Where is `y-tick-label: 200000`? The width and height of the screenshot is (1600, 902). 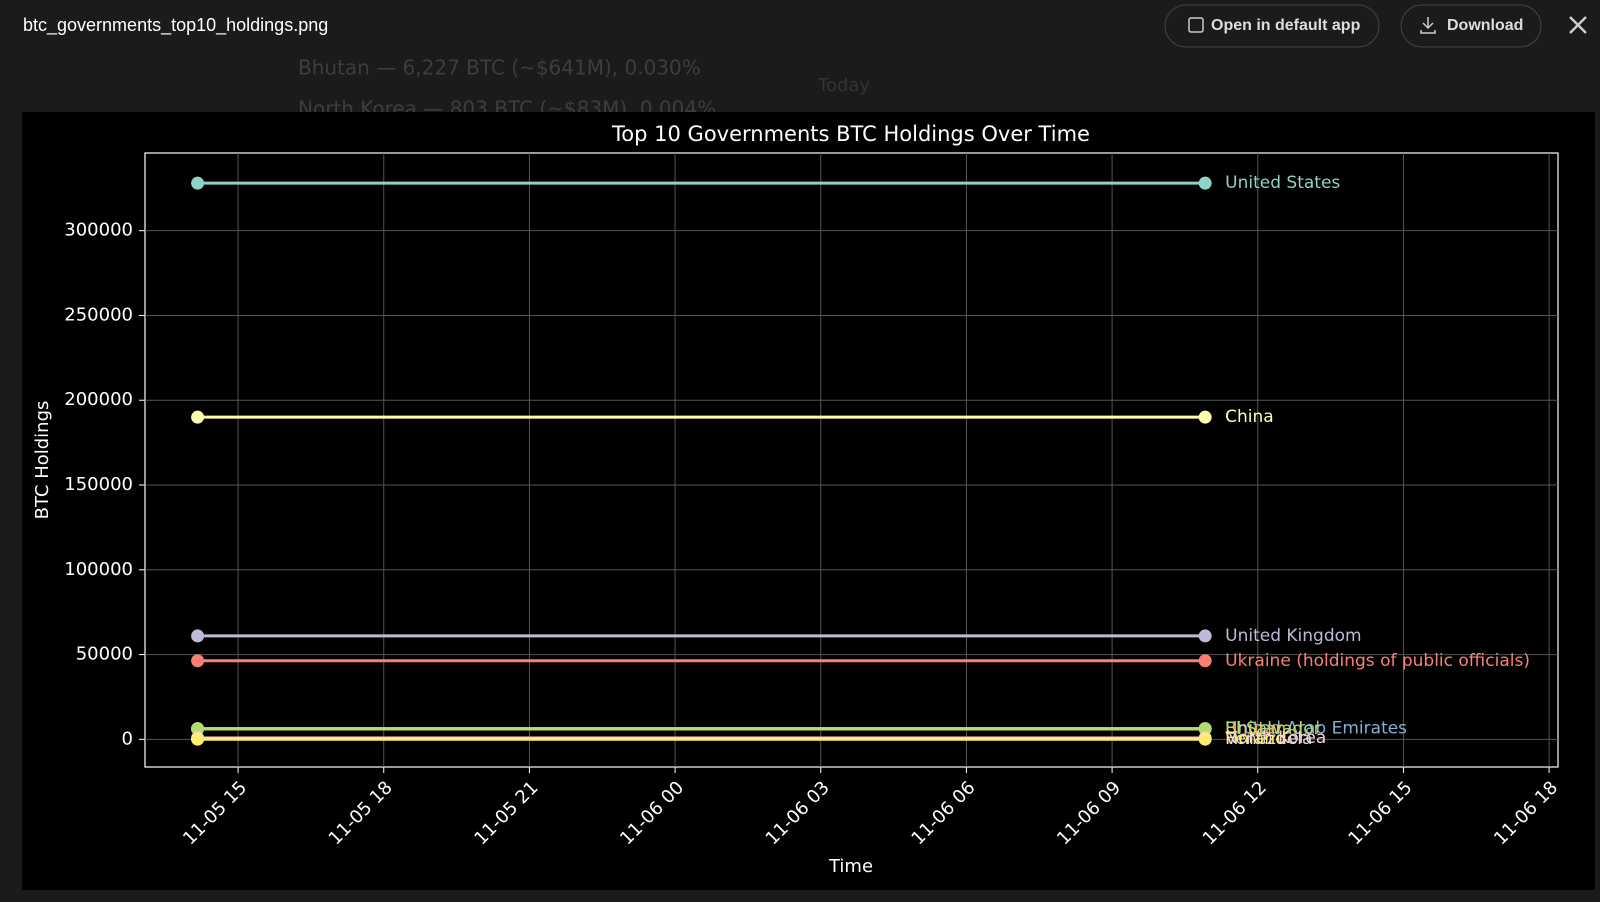
y-tick-label: 200000 is located at coordinates (98, 399).